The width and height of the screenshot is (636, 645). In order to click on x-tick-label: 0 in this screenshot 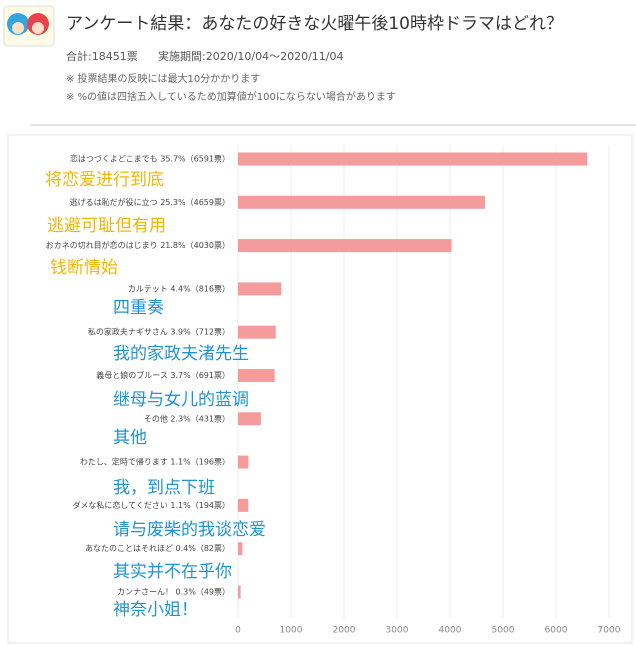, I will do `click(238, 631)`.